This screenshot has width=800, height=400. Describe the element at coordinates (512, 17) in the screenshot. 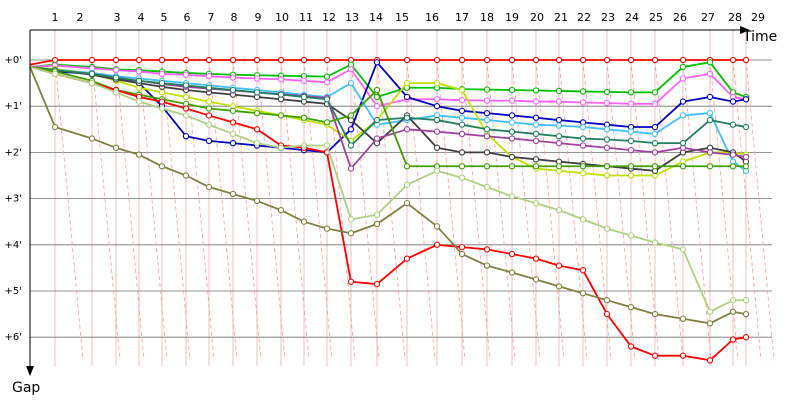

I see `lap-number-label: 19` at that location.